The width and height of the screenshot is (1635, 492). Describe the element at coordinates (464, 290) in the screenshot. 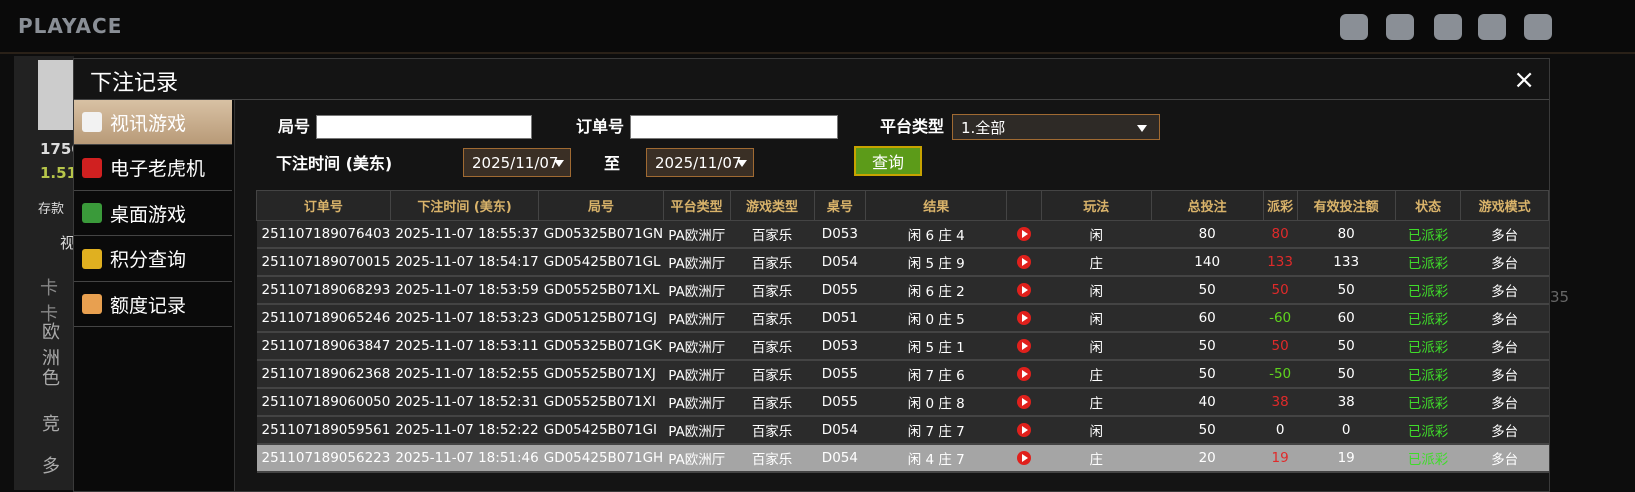

I see `cell: 2025-11-07 18:53:59` at that location.